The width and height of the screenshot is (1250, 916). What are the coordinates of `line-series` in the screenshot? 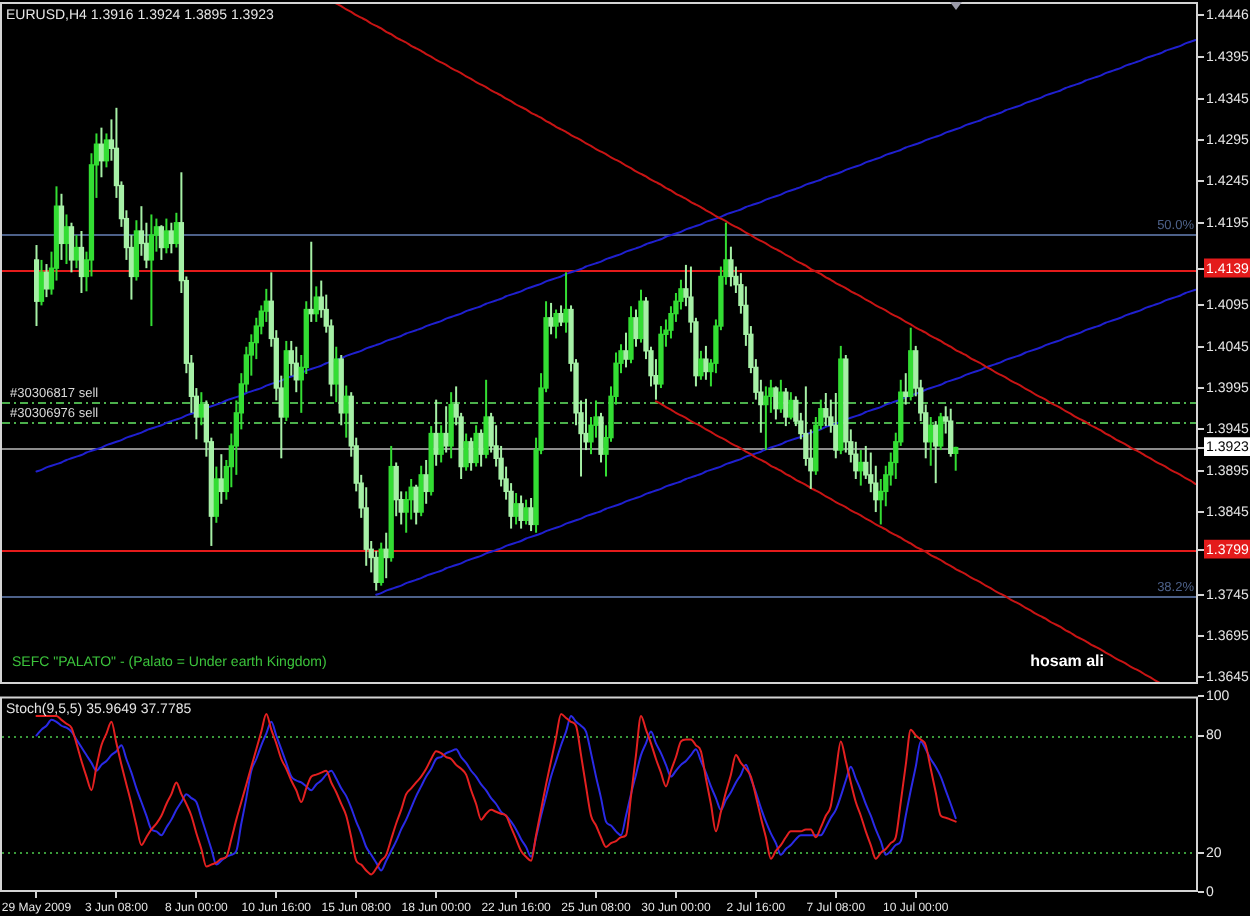 It's located at (908, 542).